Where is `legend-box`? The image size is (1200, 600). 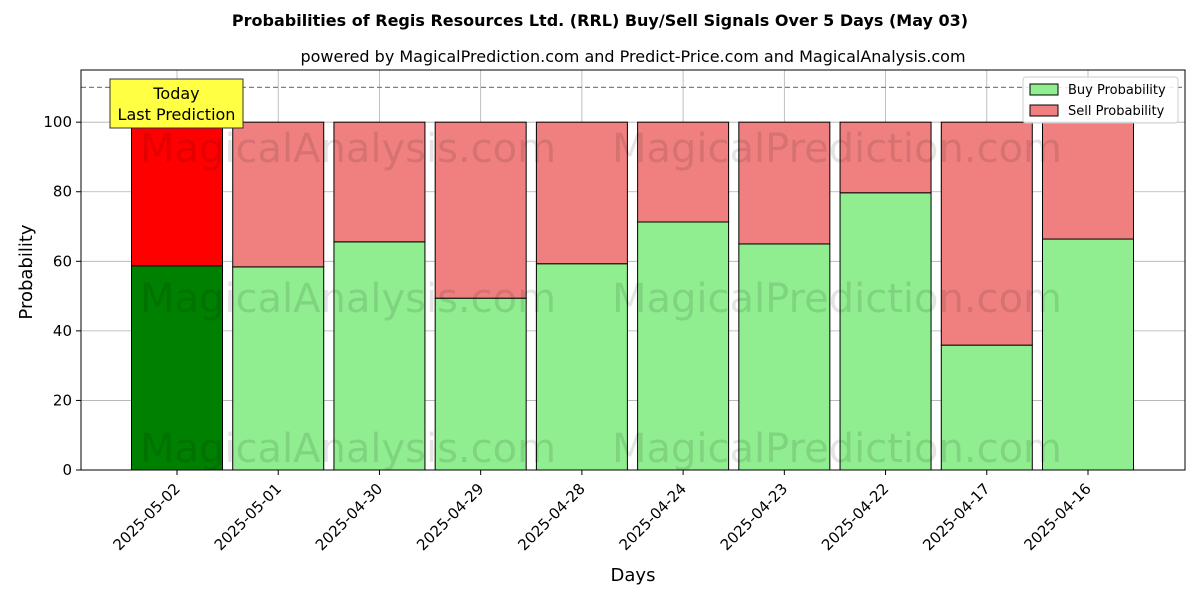
legend-box is located at coordinates (1100, 100).